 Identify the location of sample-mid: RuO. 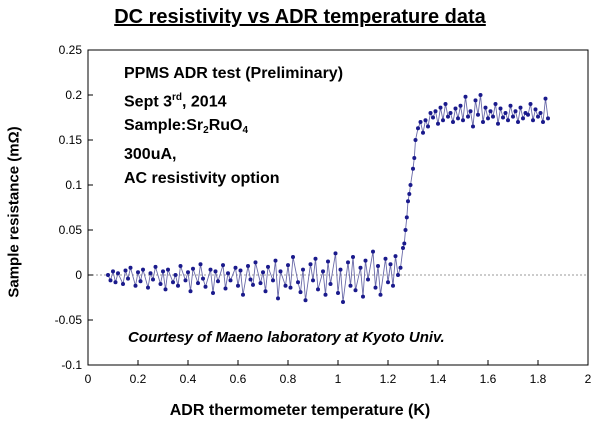
(225, 126).